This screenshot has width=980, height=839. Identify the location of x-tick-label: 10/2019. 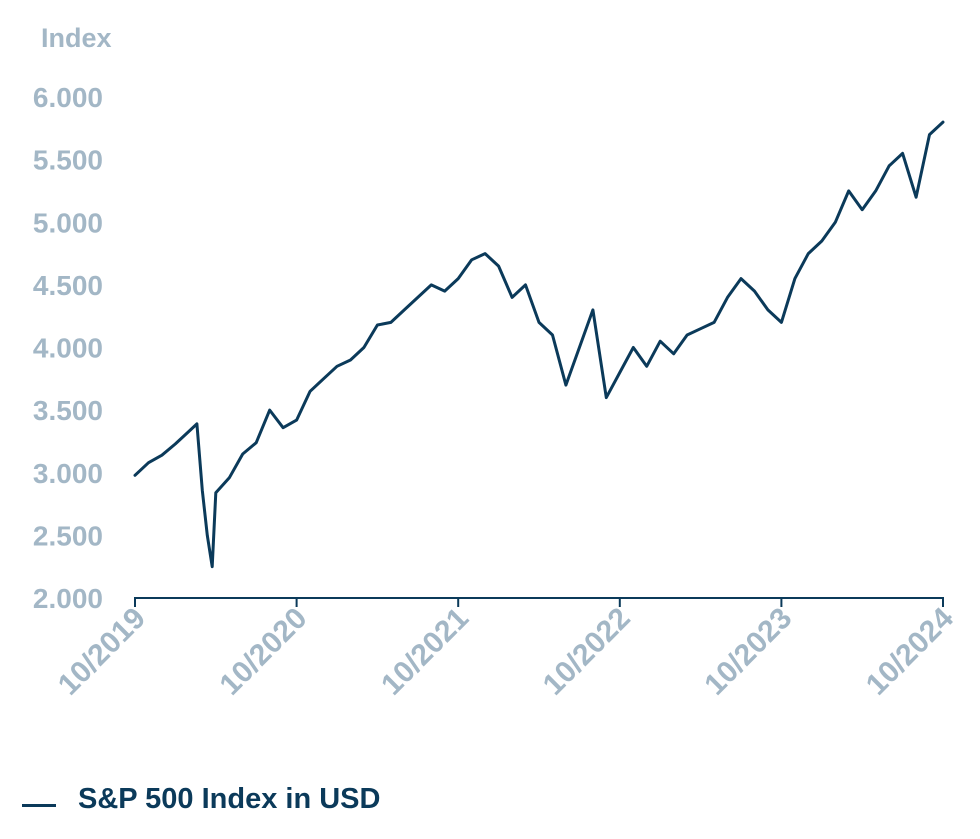
(102, 652).